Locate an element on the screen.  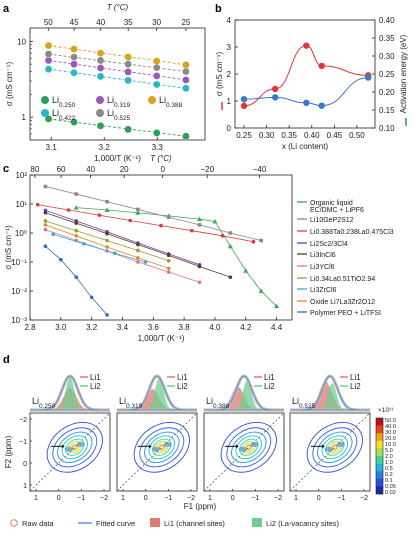
legend-label: Li0.34La0.51TiO2.94 is located at coordinates (342, 279).